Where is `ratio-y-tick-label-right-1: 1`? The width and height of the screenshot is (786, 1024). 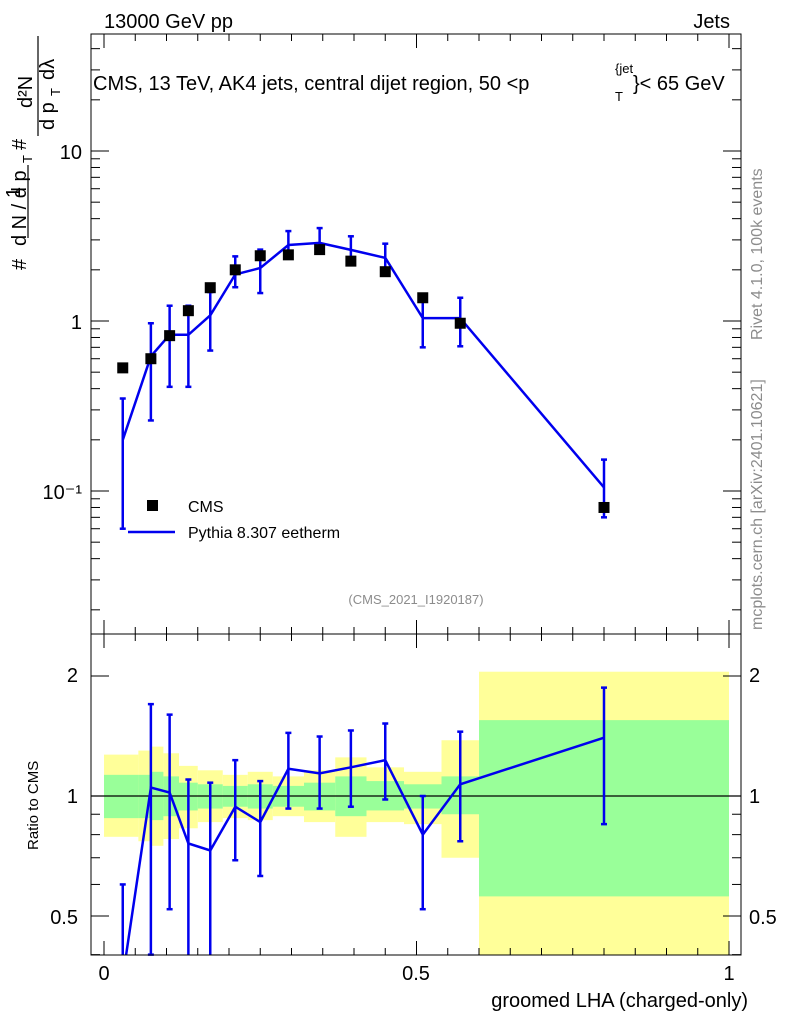
ratio-y-tick-label-right-1: 1 is located at coordinates (754, 797).